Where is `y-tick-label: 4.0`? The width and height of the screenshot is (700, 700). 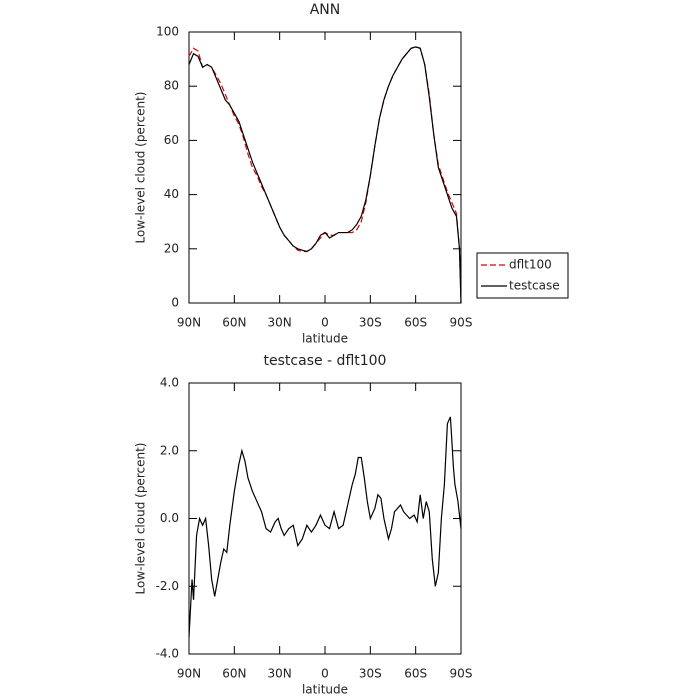
y-tick-label: 4.0 is located at coordinates (169, 383).